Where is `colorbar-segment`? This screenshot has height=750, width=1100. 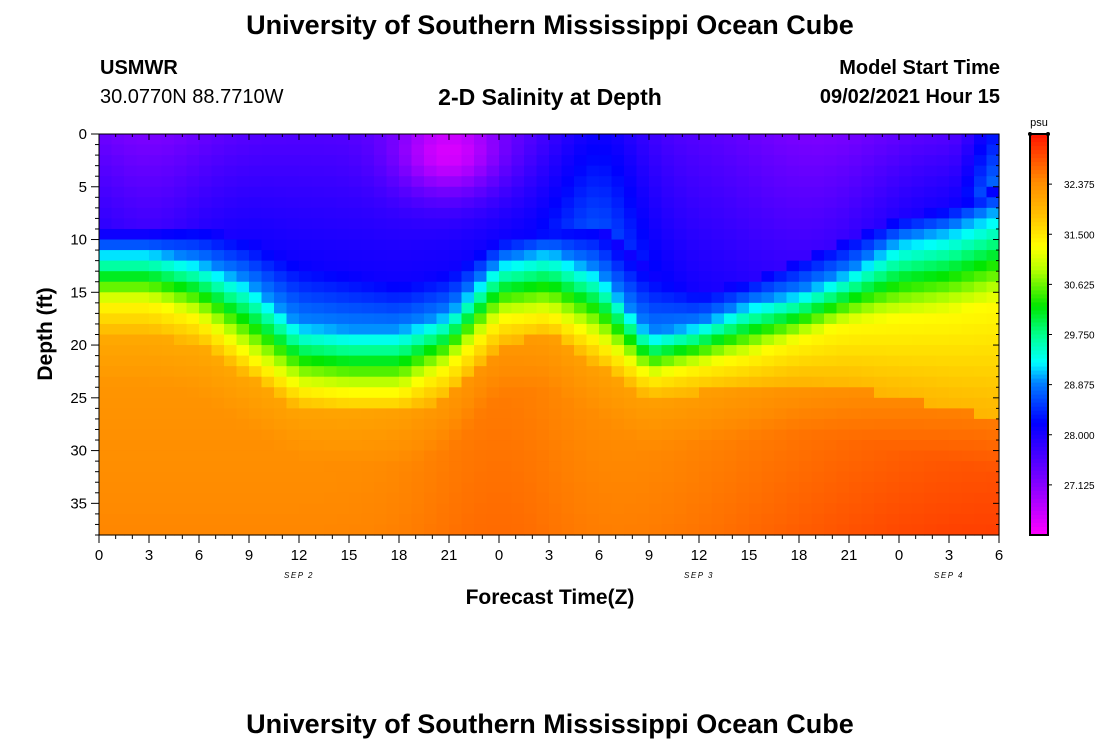
colorbar-segment is located at coordinates (1039, 152).